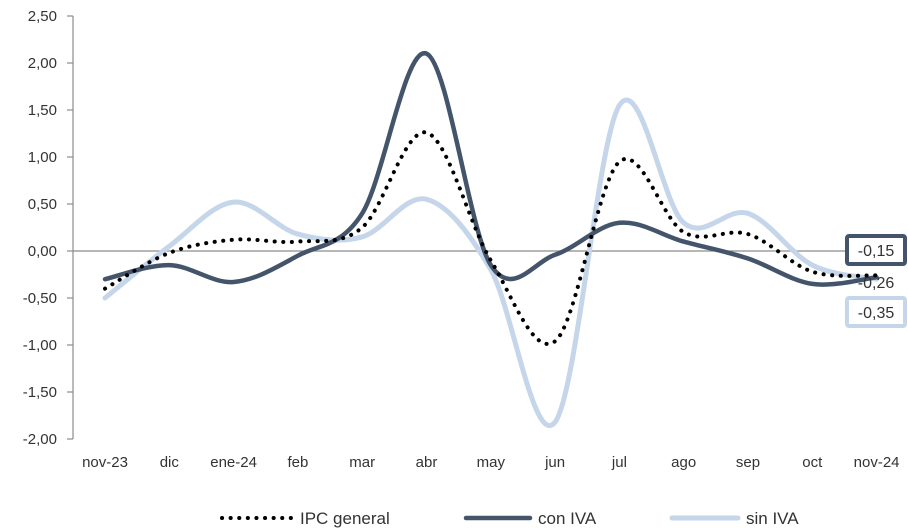 This screenshot has width=908, height=529. Describe the element at coordinates (297, 462) in the screenshot. I see `x-tick-label: feb` at that location.